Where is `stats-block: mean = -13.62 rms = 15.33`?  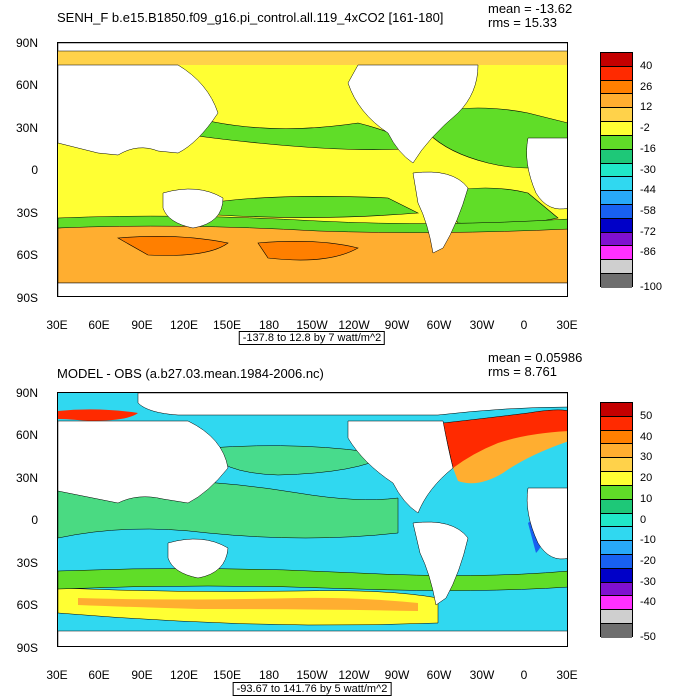 stats-block: mean = -13.62 rms = 15.33 is located at coordinates (530, 16).